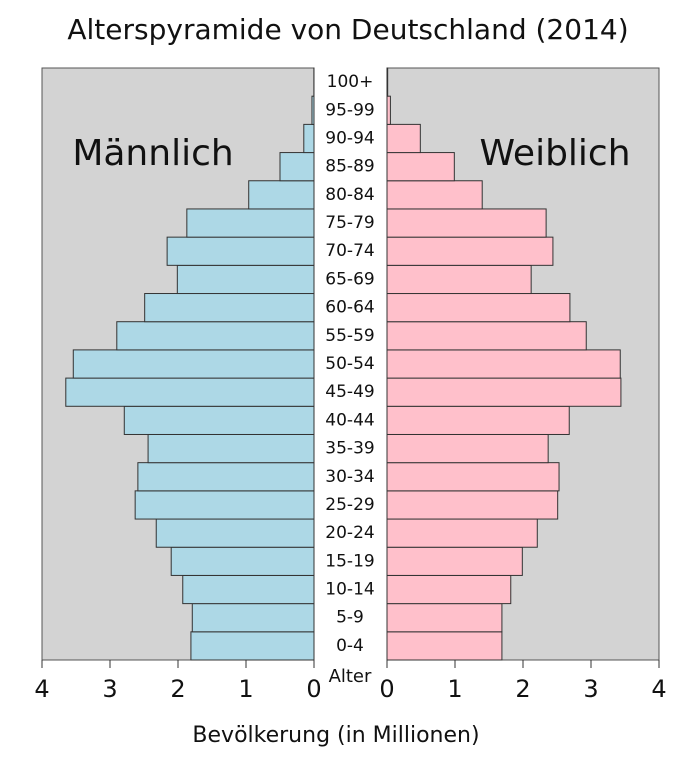 The width and height of the screenshot is (683, 761). I want to click on category-label: 15-19, so click(349, 561).